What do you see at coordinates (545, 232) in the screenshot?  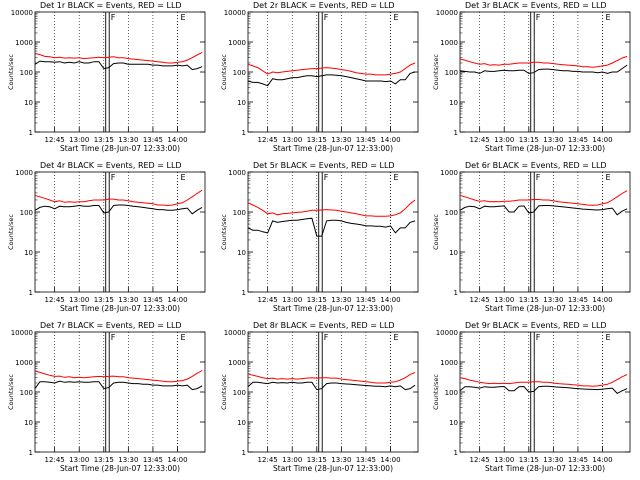 I see `det-6-frame` at bounding box center [545, 232].